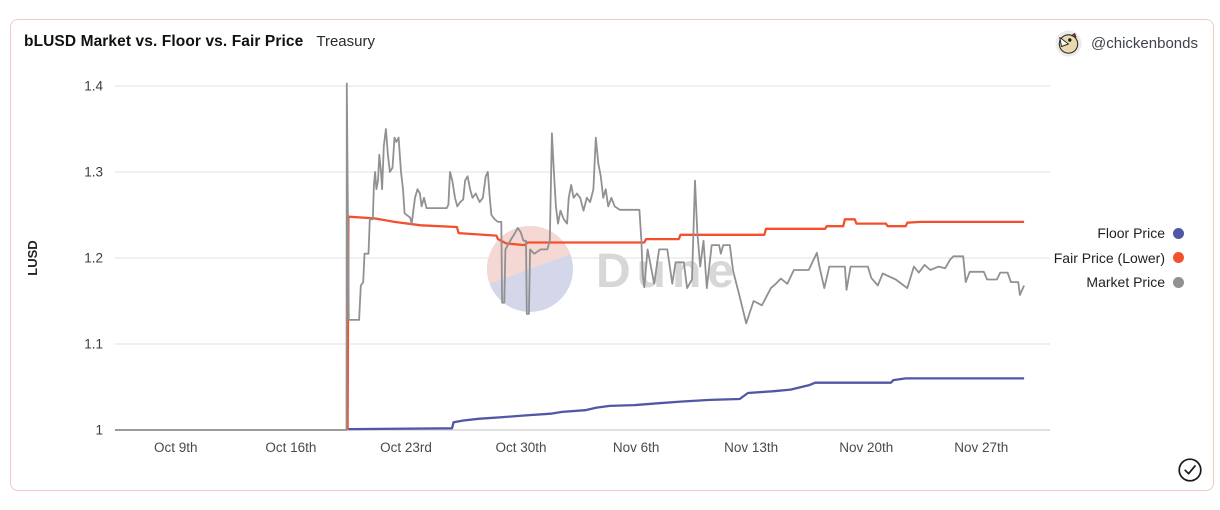 The width and height of the screenshot is (1220, 510). I want to click on attribution: @chickenbonds, so click(1126, 43).